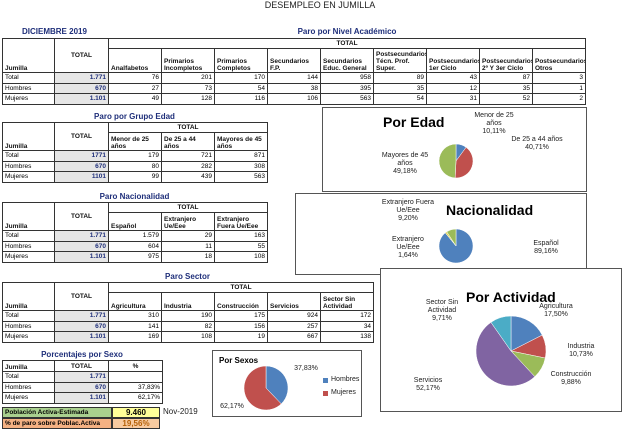 This screenshot has height=430, width=640. I want to click on table-cell: 87, so click(506, 78).